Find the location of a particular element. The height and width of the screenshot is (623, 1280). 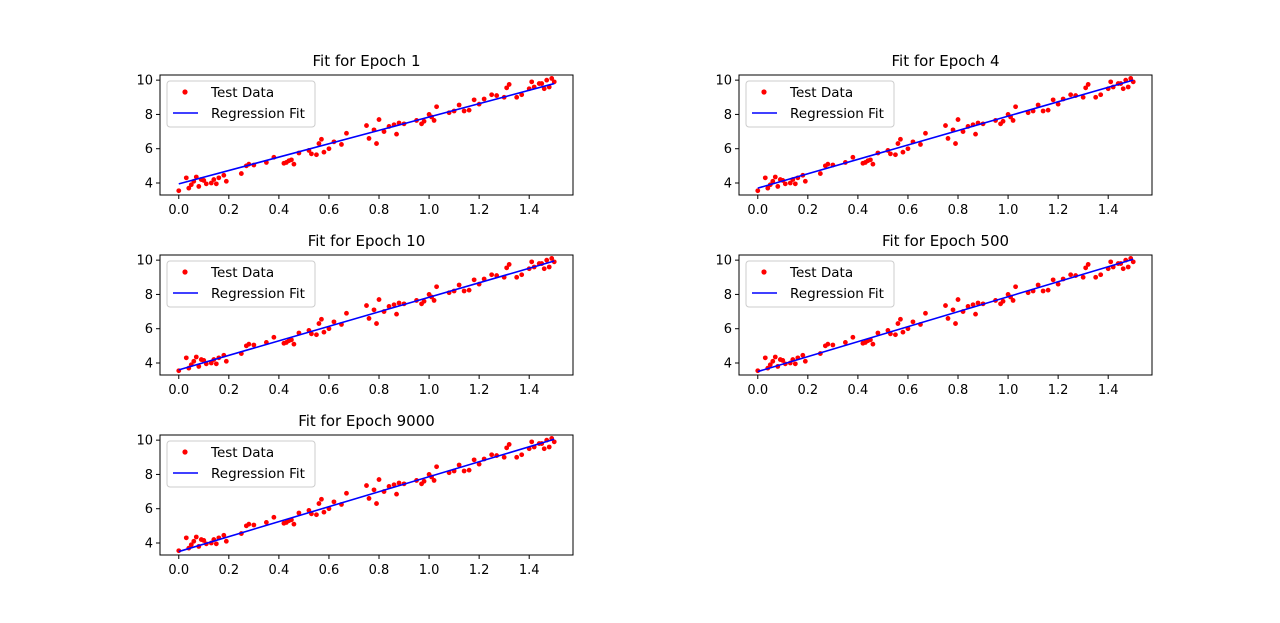

chart-title: Fit for Epoch 9000 is located at coordinates (366, 421).